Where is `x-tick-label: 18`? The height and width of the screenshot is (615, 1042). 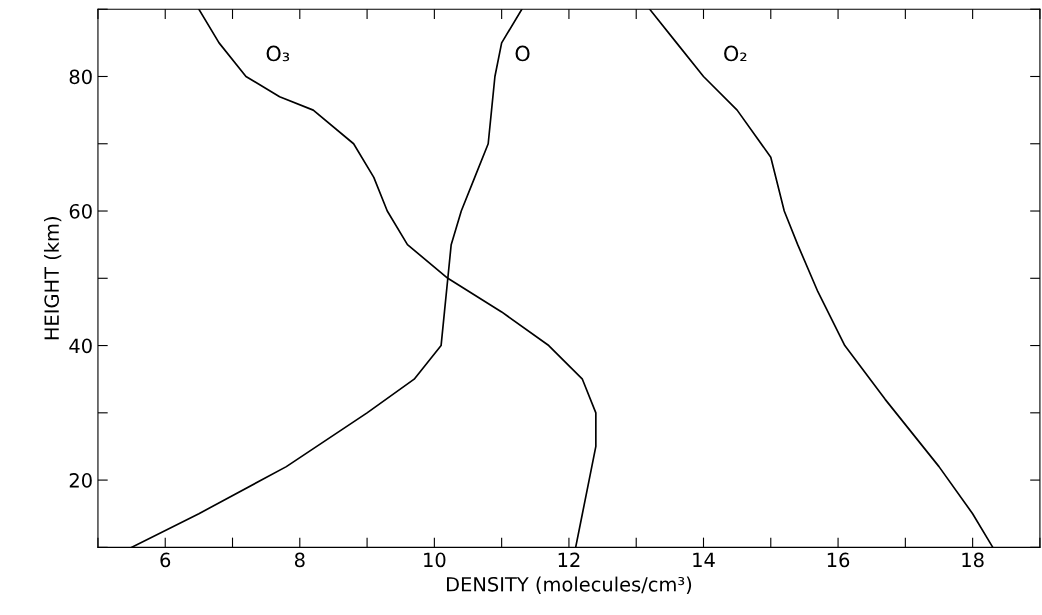 x-tick-label: 18 is located at coordinates (973, 560).